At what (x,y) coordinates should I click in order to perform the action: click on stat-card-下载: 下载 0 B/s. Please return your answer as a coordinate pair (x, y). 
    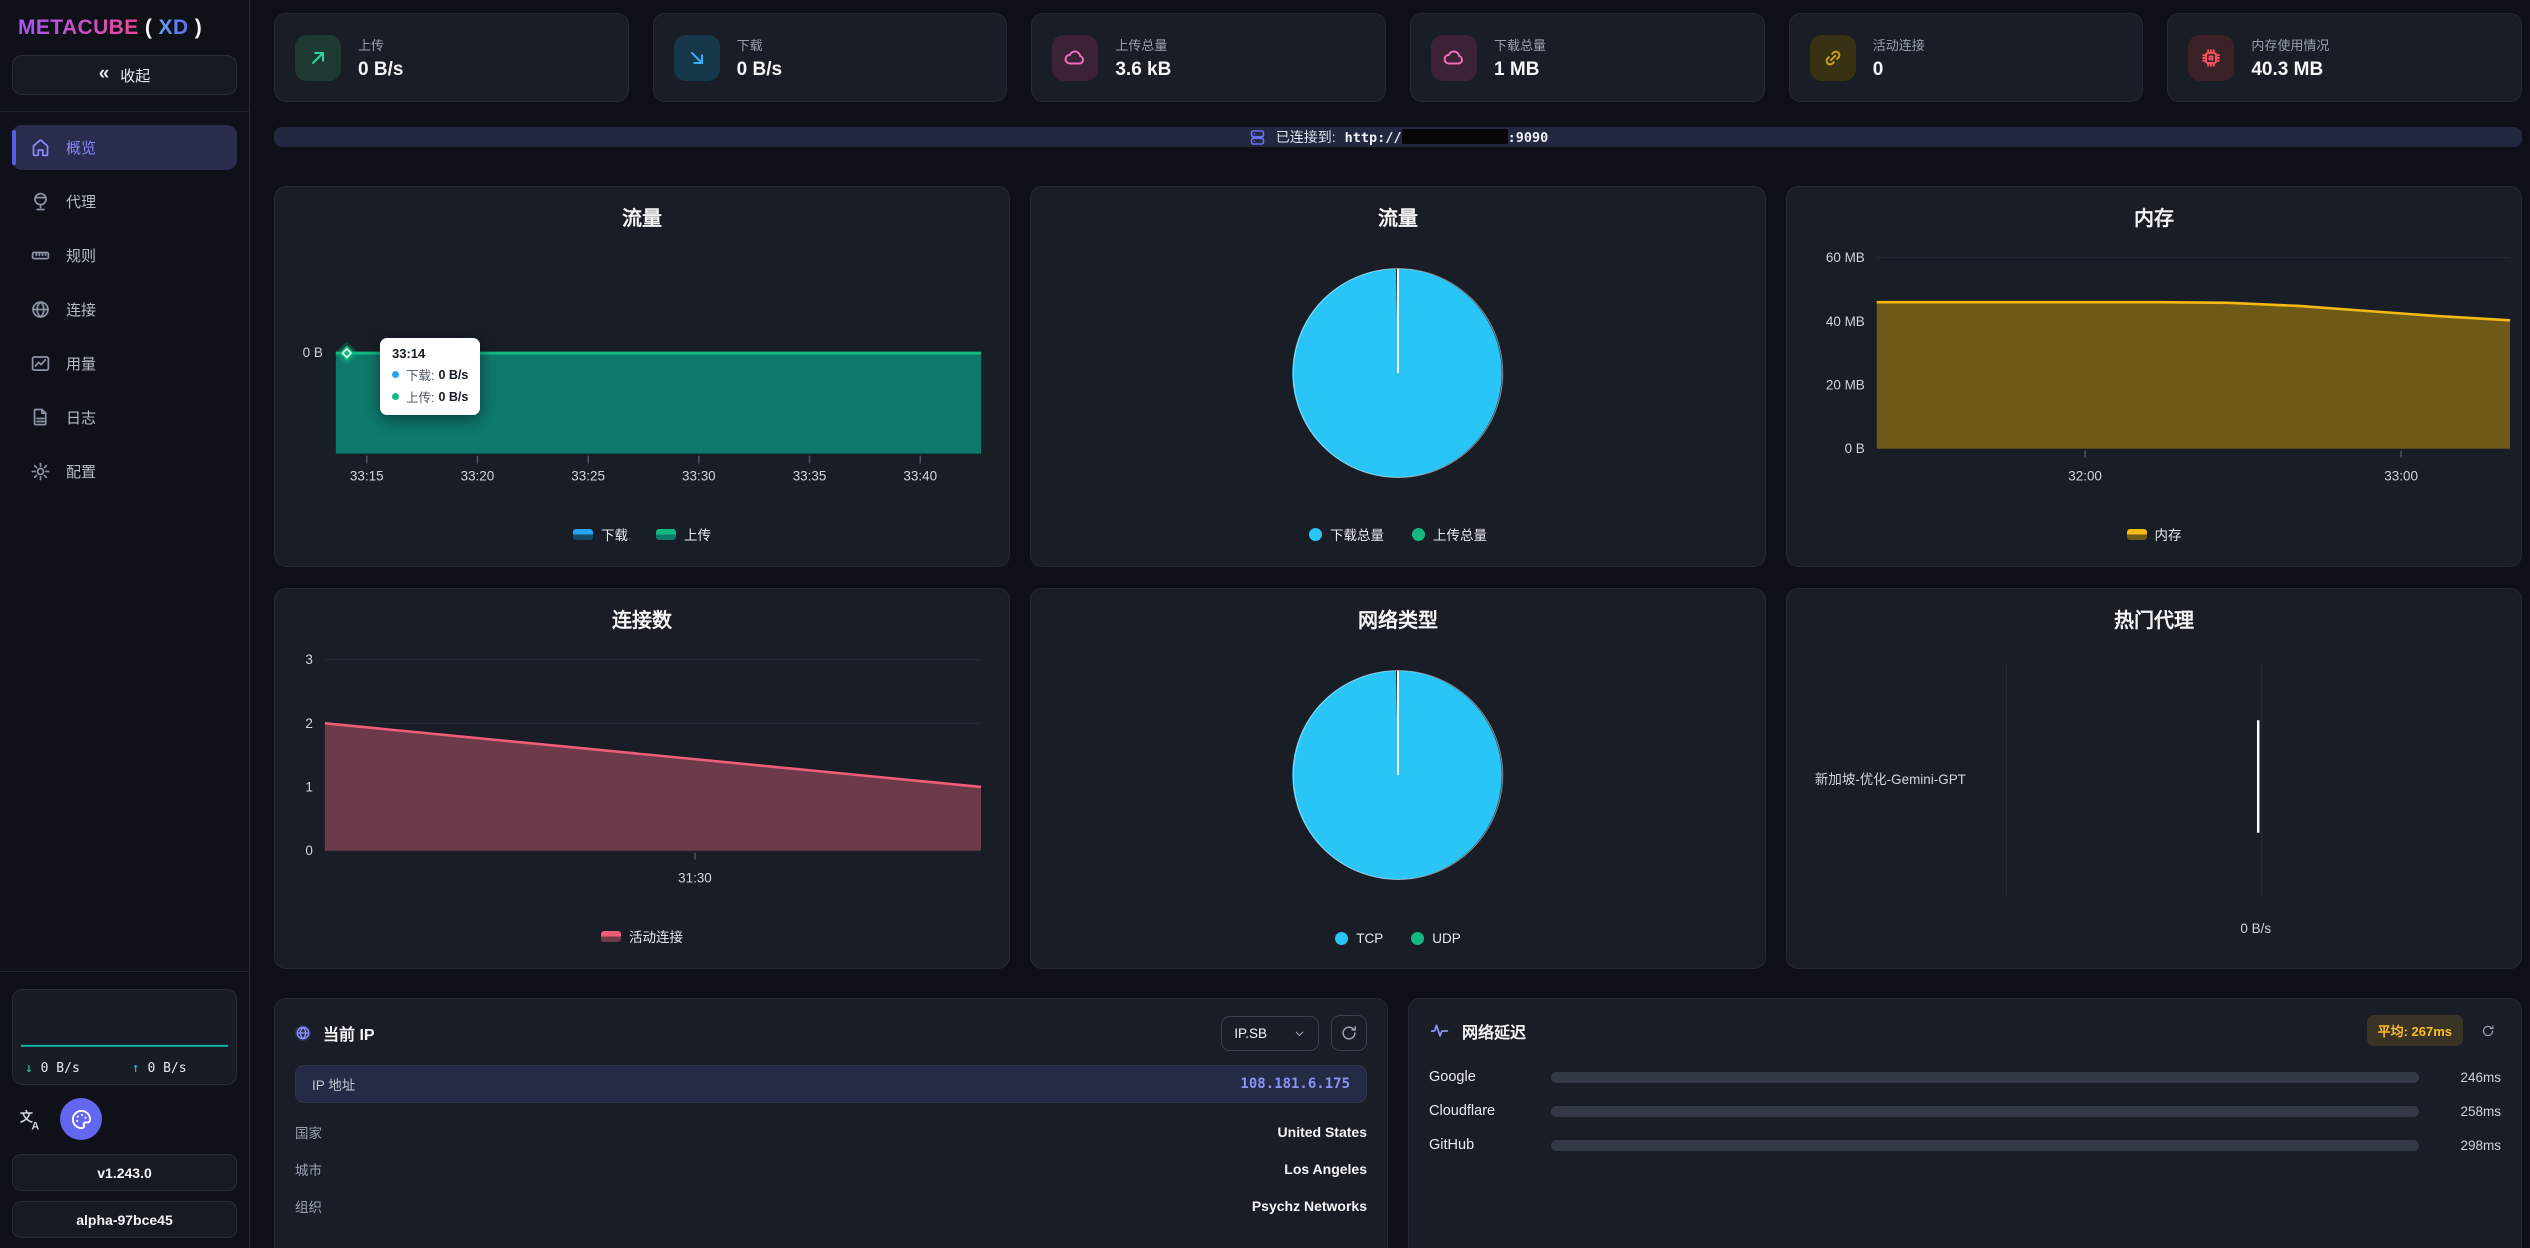
    Looking at the image, I should click on (830, 57).